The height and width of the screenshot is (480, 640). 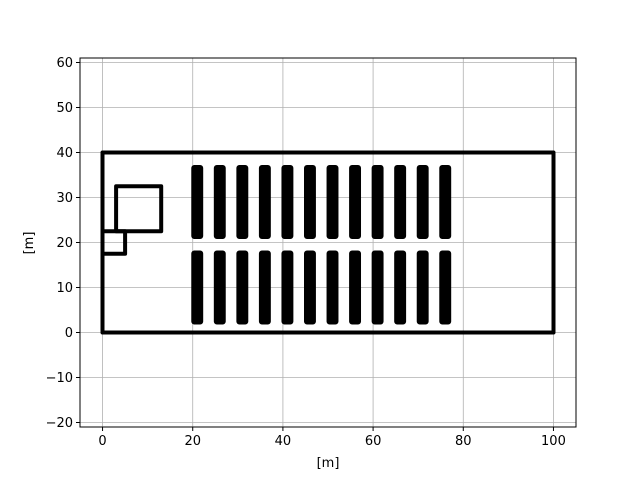 What do you see at coordinates (64, 288) in the screenshot?
I see `y-tick-label: 10` at bounding box center [64, 288].